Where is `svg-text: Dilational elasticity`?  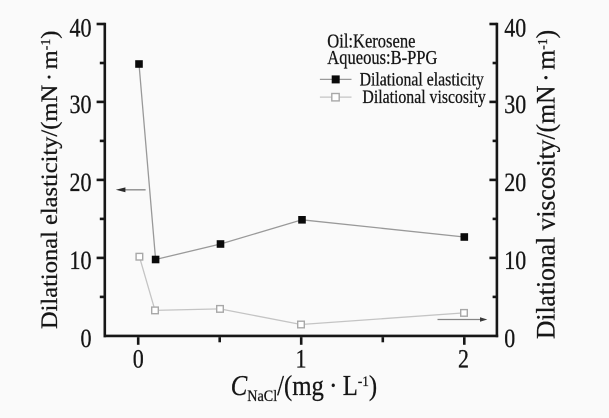 svg-text: Dilational elasticity is located at coordinates (422, 79).